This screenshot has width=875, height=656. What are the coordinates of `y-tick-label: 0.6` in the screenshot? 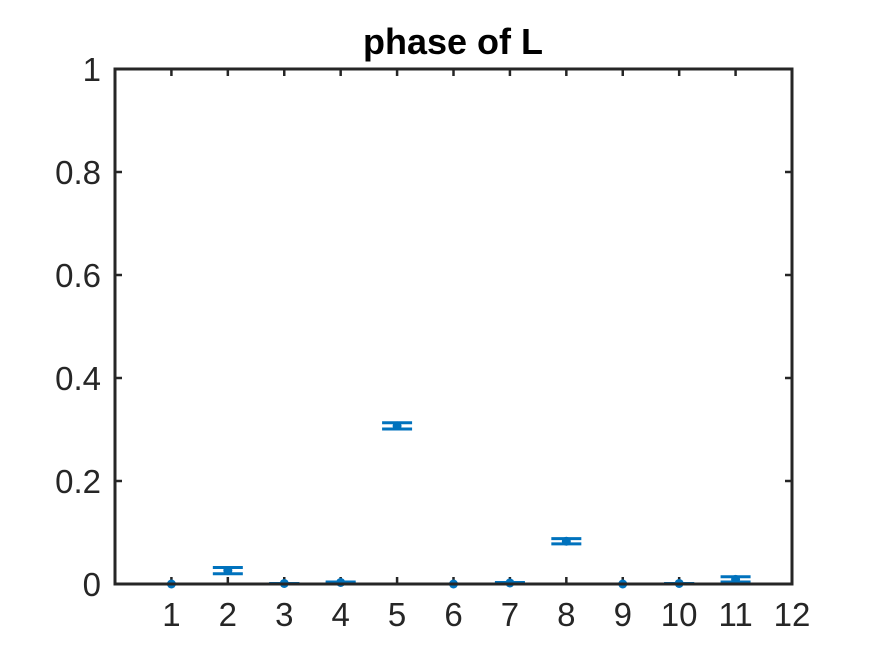 It's located at (78, 275).